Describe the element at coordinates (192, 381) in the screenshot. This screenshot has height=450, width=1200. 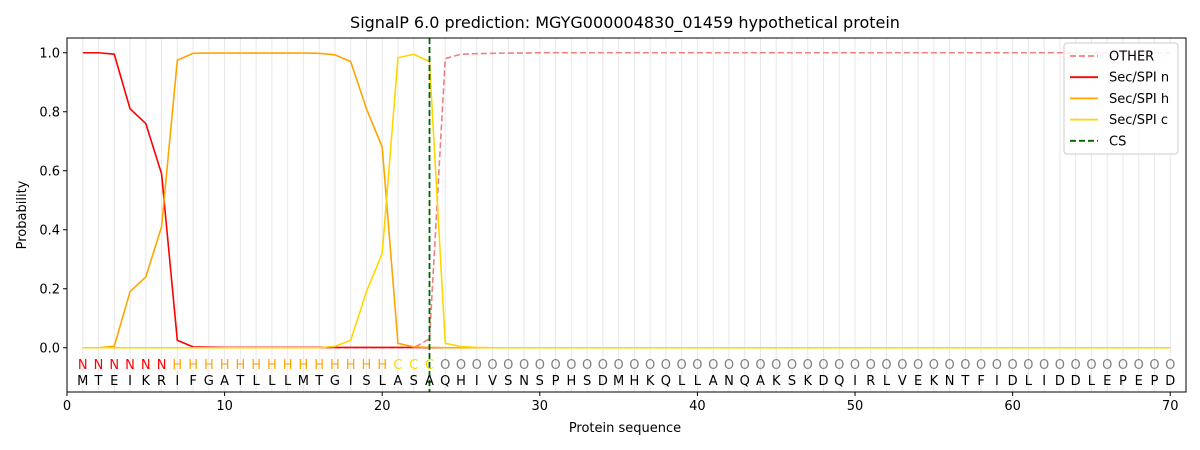
I see `residue-label: F` at that location.